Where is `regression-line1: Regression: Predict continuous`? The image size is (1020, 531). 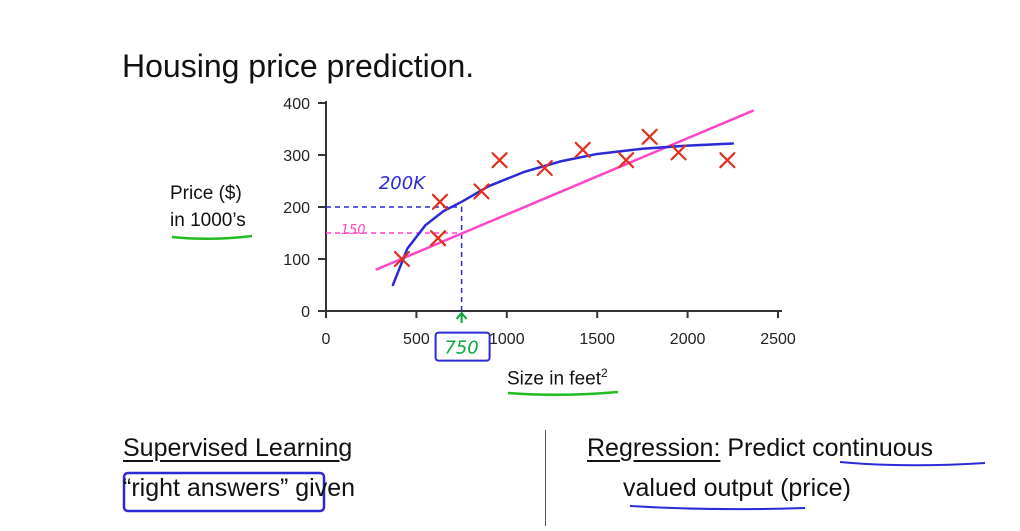 regression-line1: Regression: Predict continuous is located at coordinates (760, 448).